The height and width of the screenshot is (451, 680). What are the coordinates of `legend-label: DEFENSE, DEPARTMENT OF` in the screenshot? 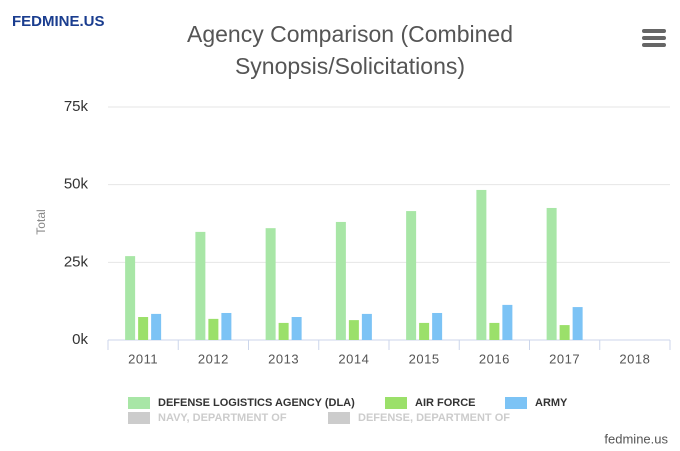 It's located at (434, 418).